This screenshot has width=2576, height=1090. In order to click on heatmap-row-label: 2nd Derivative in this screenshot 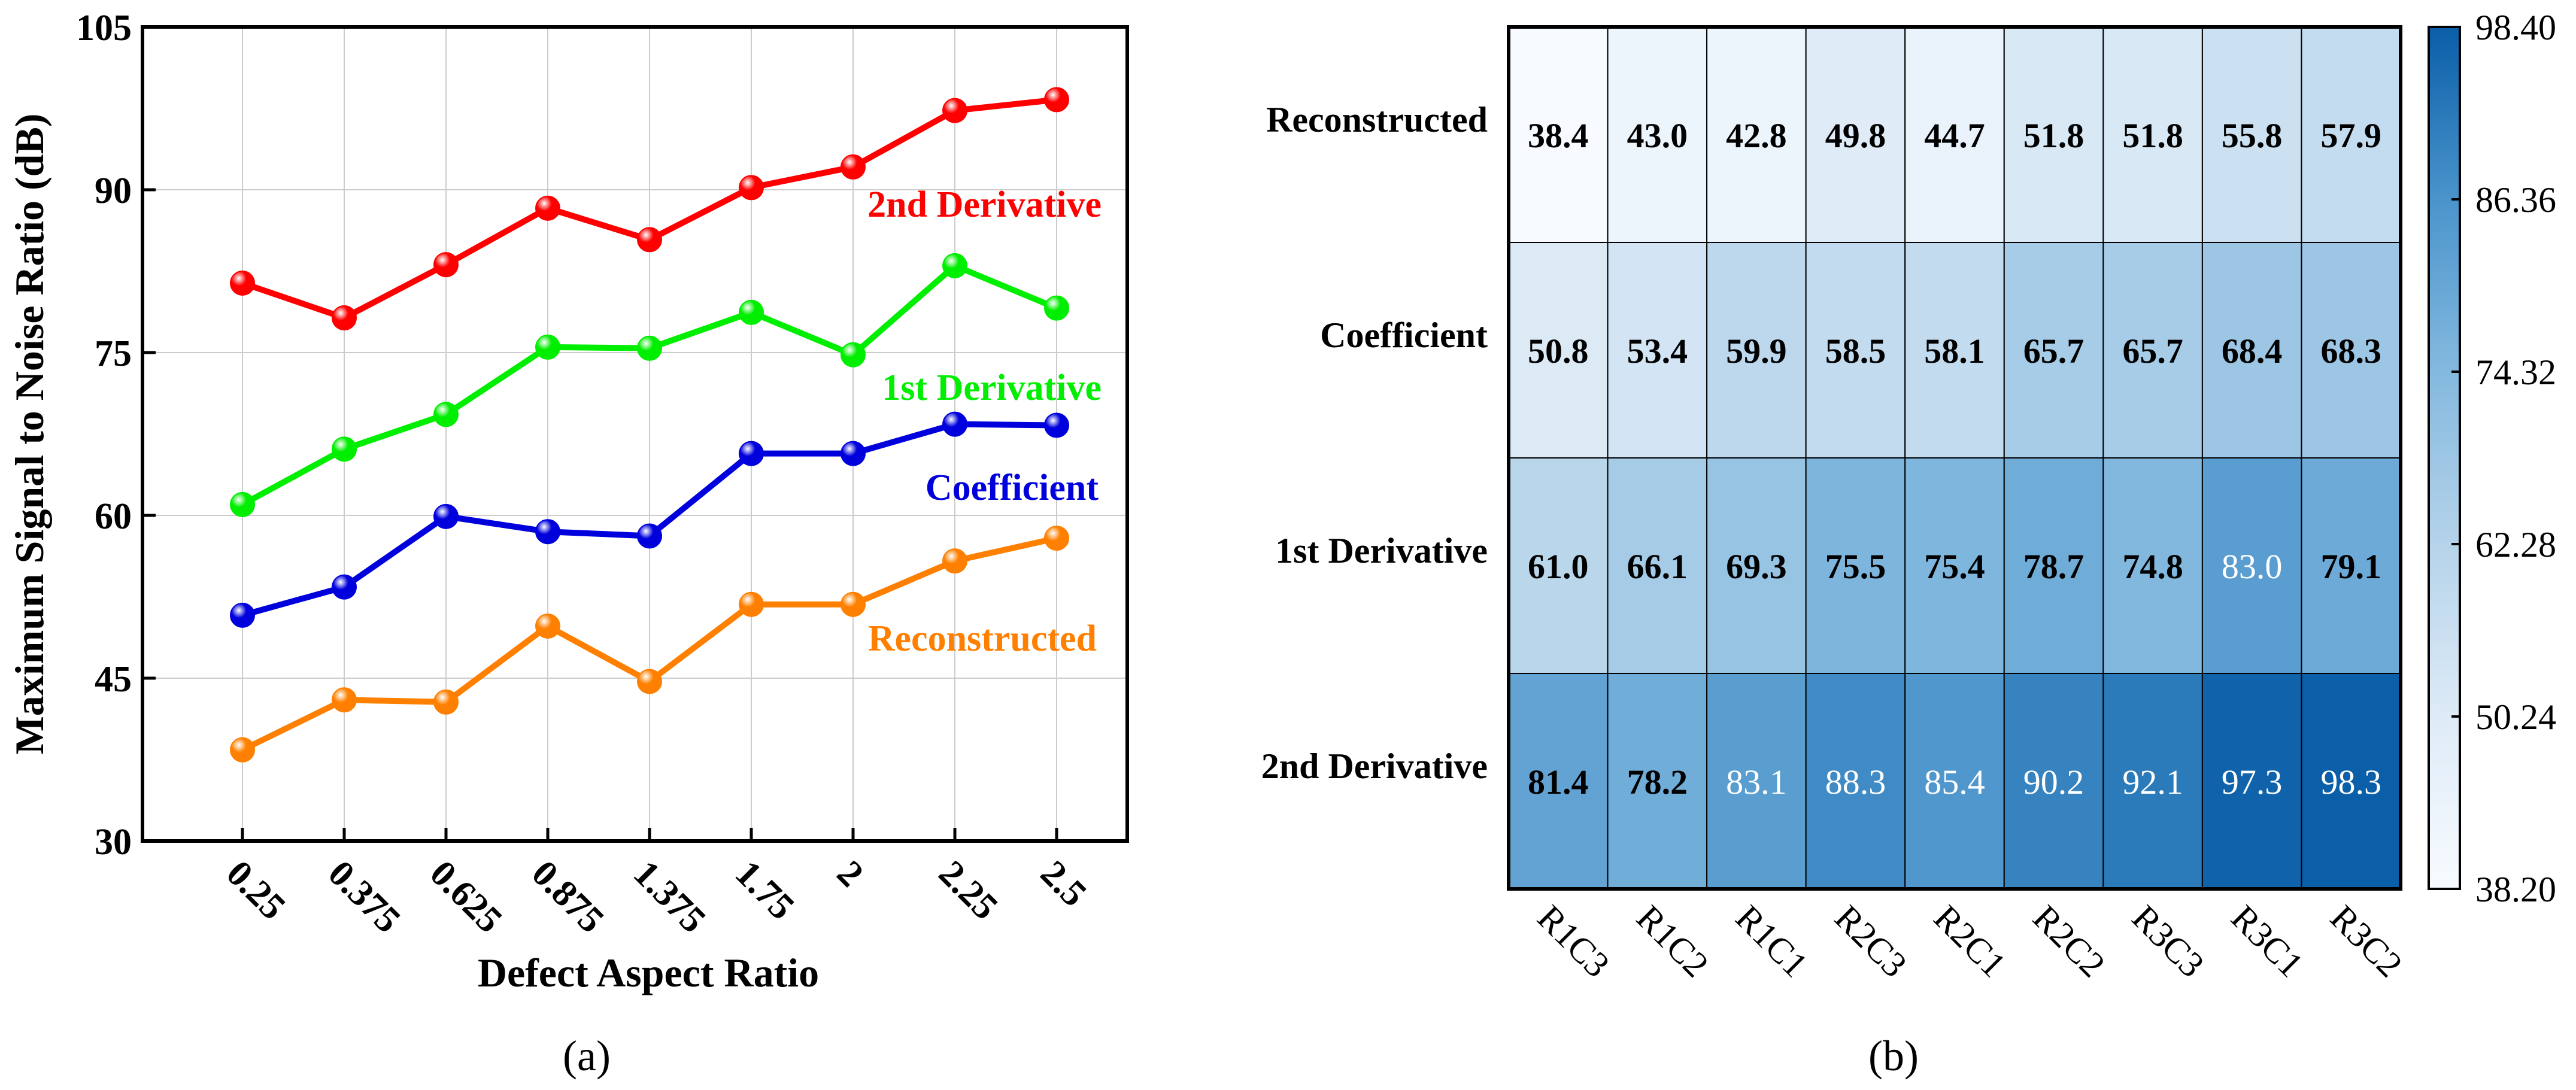, I will do `click(1374, 766)`.